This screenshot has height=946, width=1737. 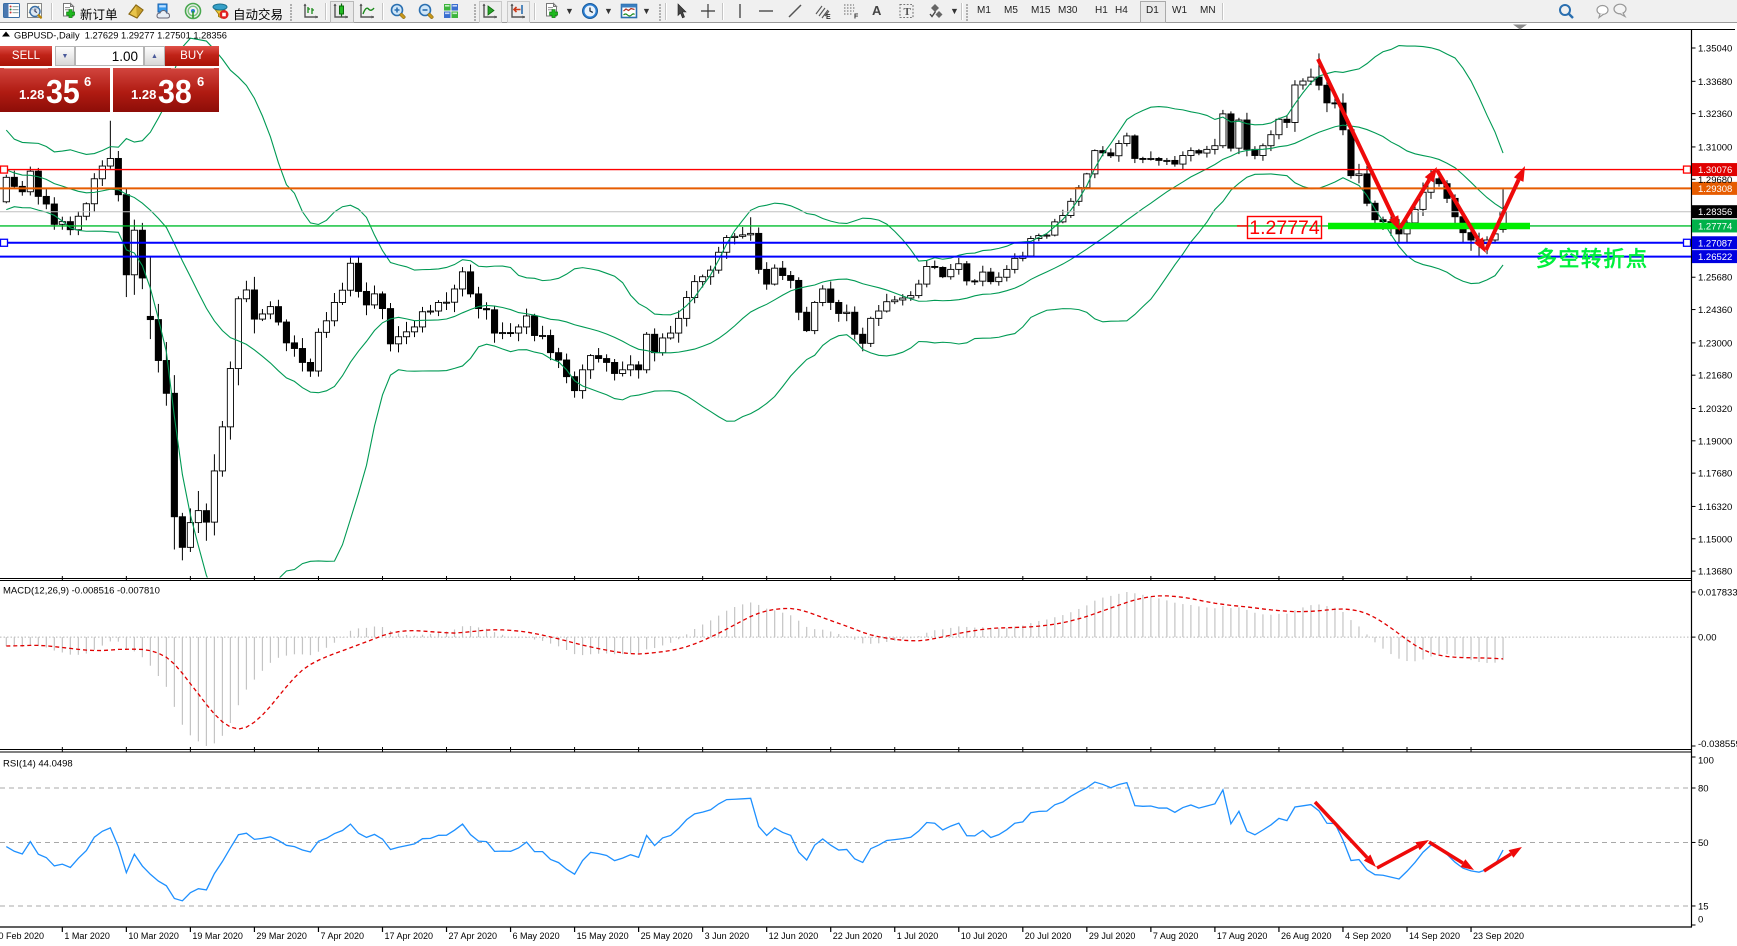 I want to click on svg-text: 1.19000, so click(x=1715, y=441).